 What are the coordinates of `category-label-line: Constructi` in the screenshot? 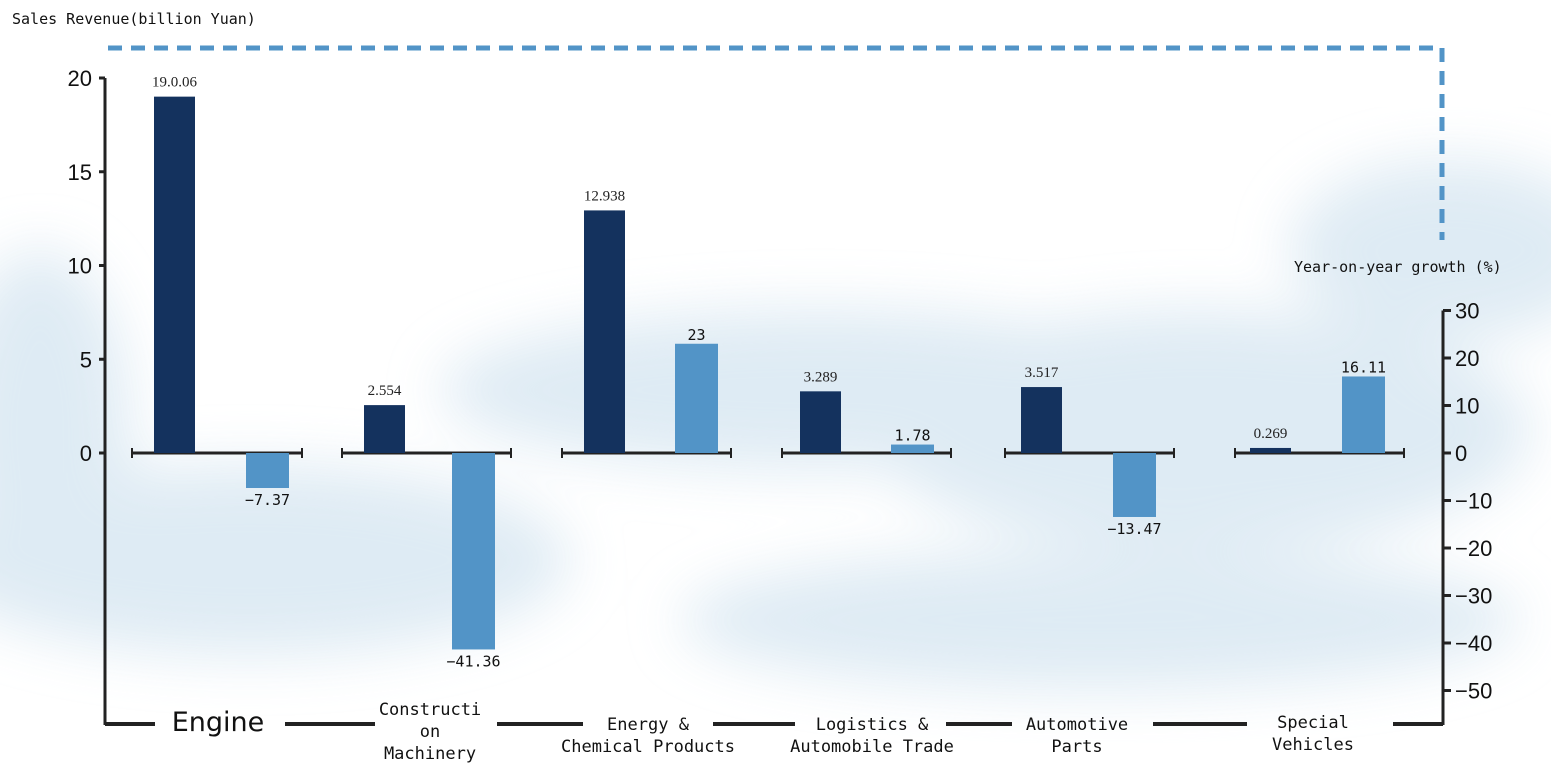 It's located at (430, 710).